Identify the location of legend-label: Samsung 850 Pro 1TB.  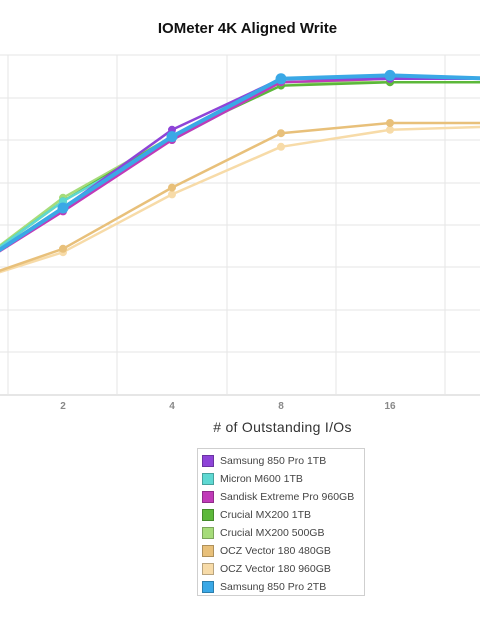
(273, 461).